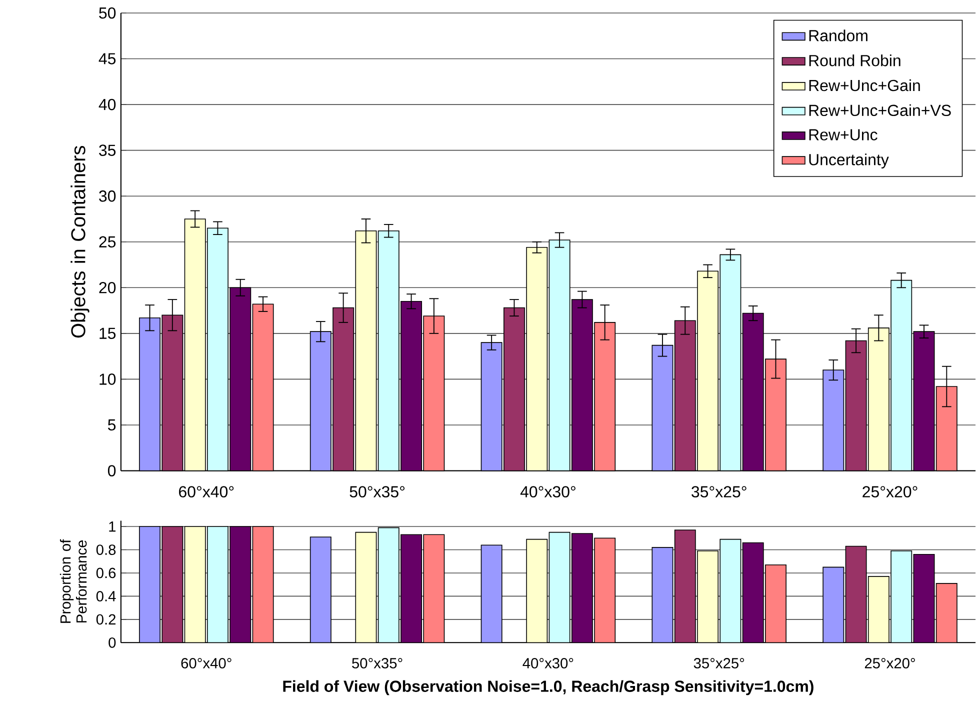 The image size is (976, 718). I want to click on y-tick-label: 10, so click(108, 380).